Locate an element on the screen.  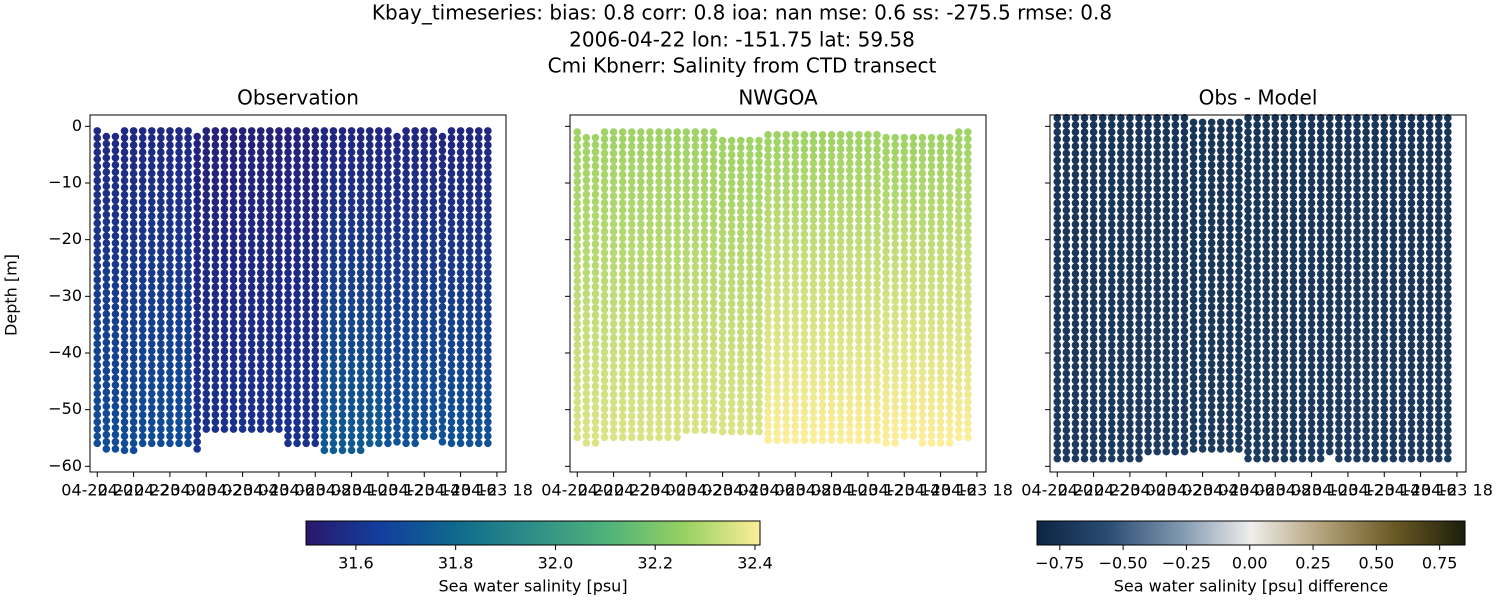
colorbar-tick-label: −0.50 is located at coordinates (1123, 563).